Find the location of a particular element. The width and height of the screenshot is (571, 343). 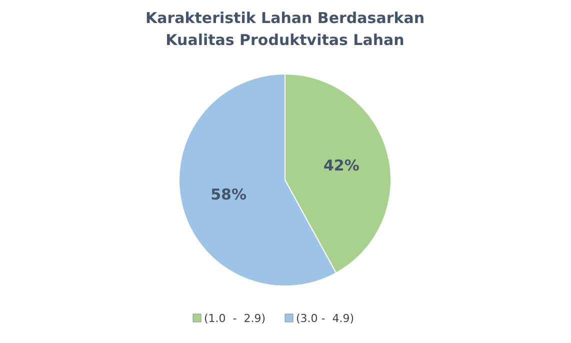

data-label: 42% is located at coordinates (342, 165).